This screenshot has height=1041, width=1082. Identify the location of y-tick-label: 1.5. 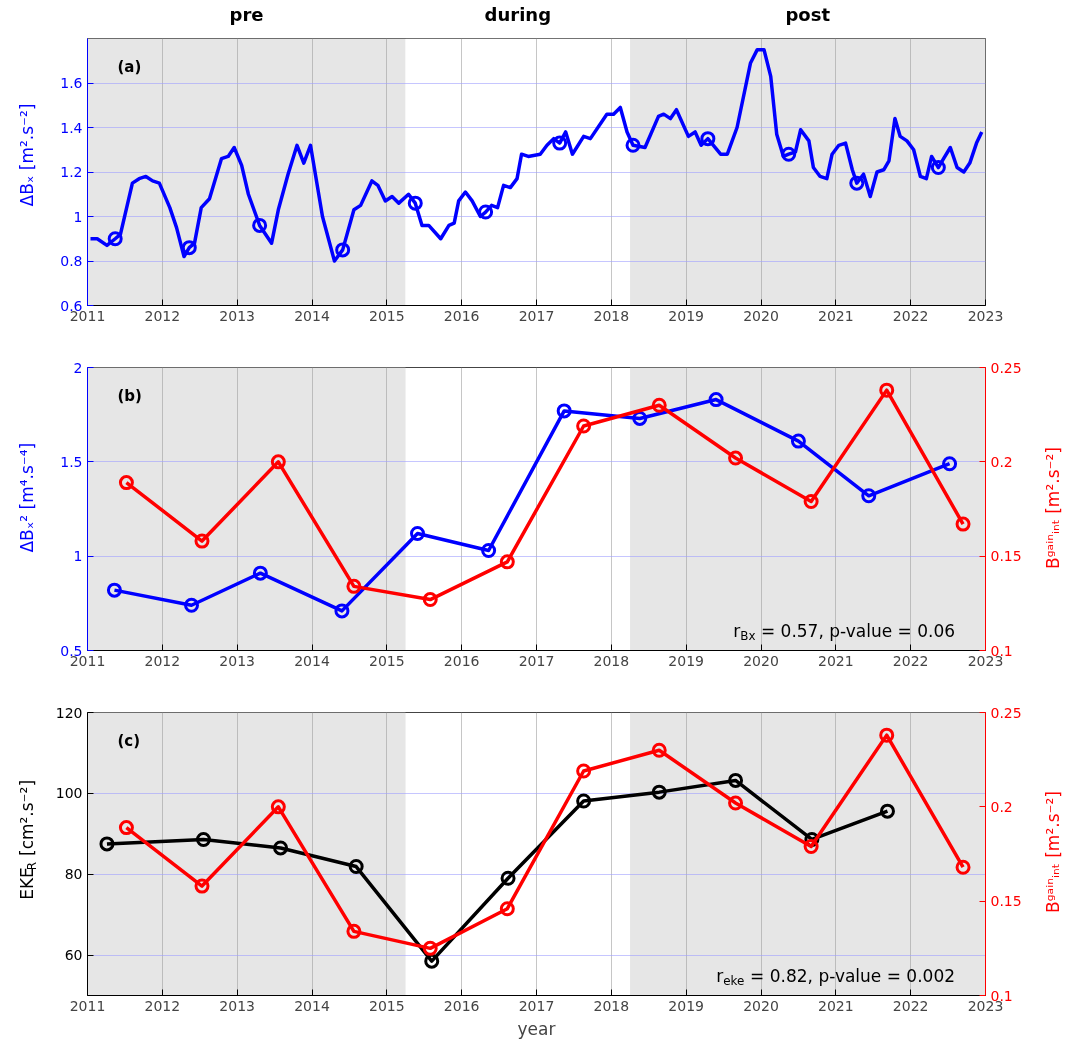
(71, 461).